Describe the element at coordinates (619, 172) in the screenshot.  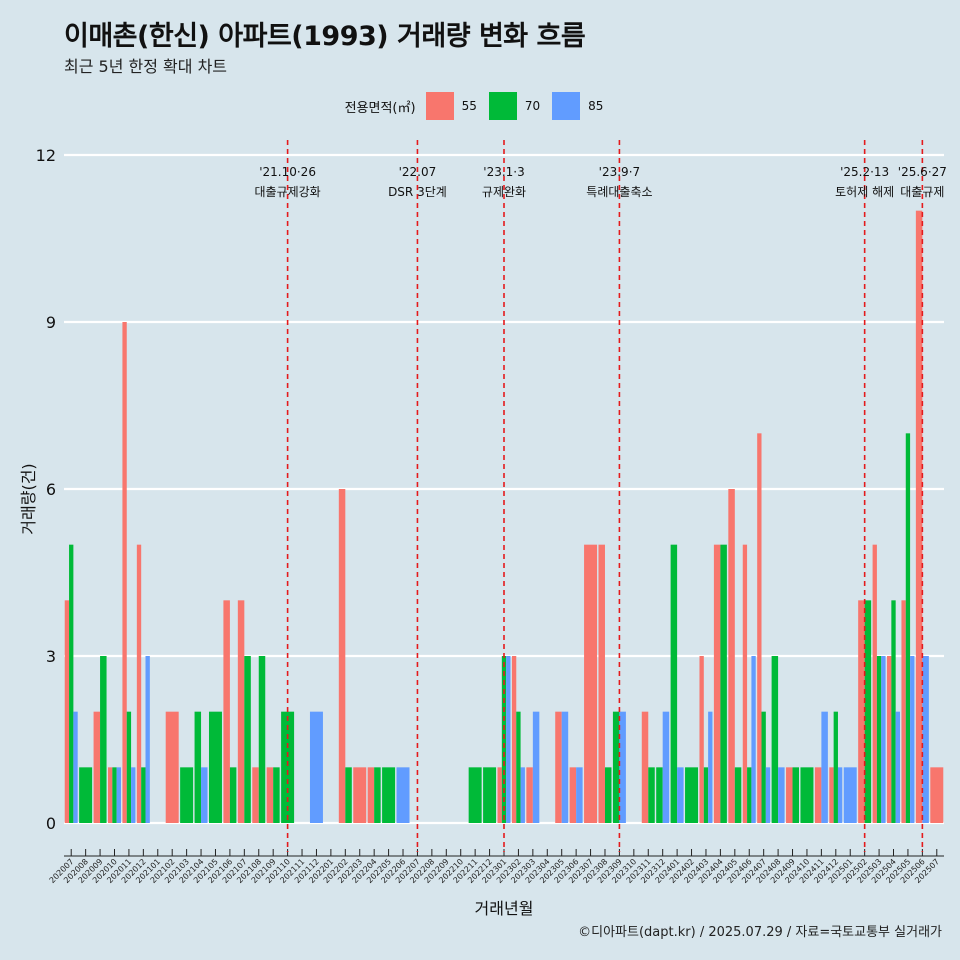
I see `event-date-202309: '23.9·7` at that location.